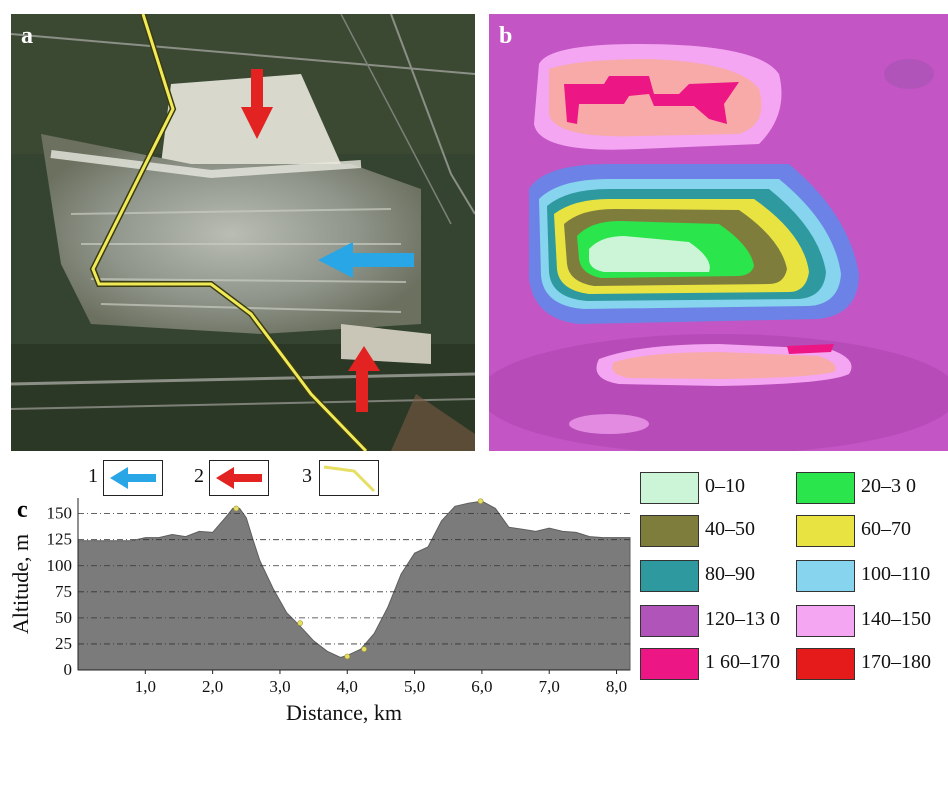 This screenshot has width=948, height=800. Describe the element at coordinates (347, 686) in the screenshot. I see `x-tick-label: 4,0` at that location.